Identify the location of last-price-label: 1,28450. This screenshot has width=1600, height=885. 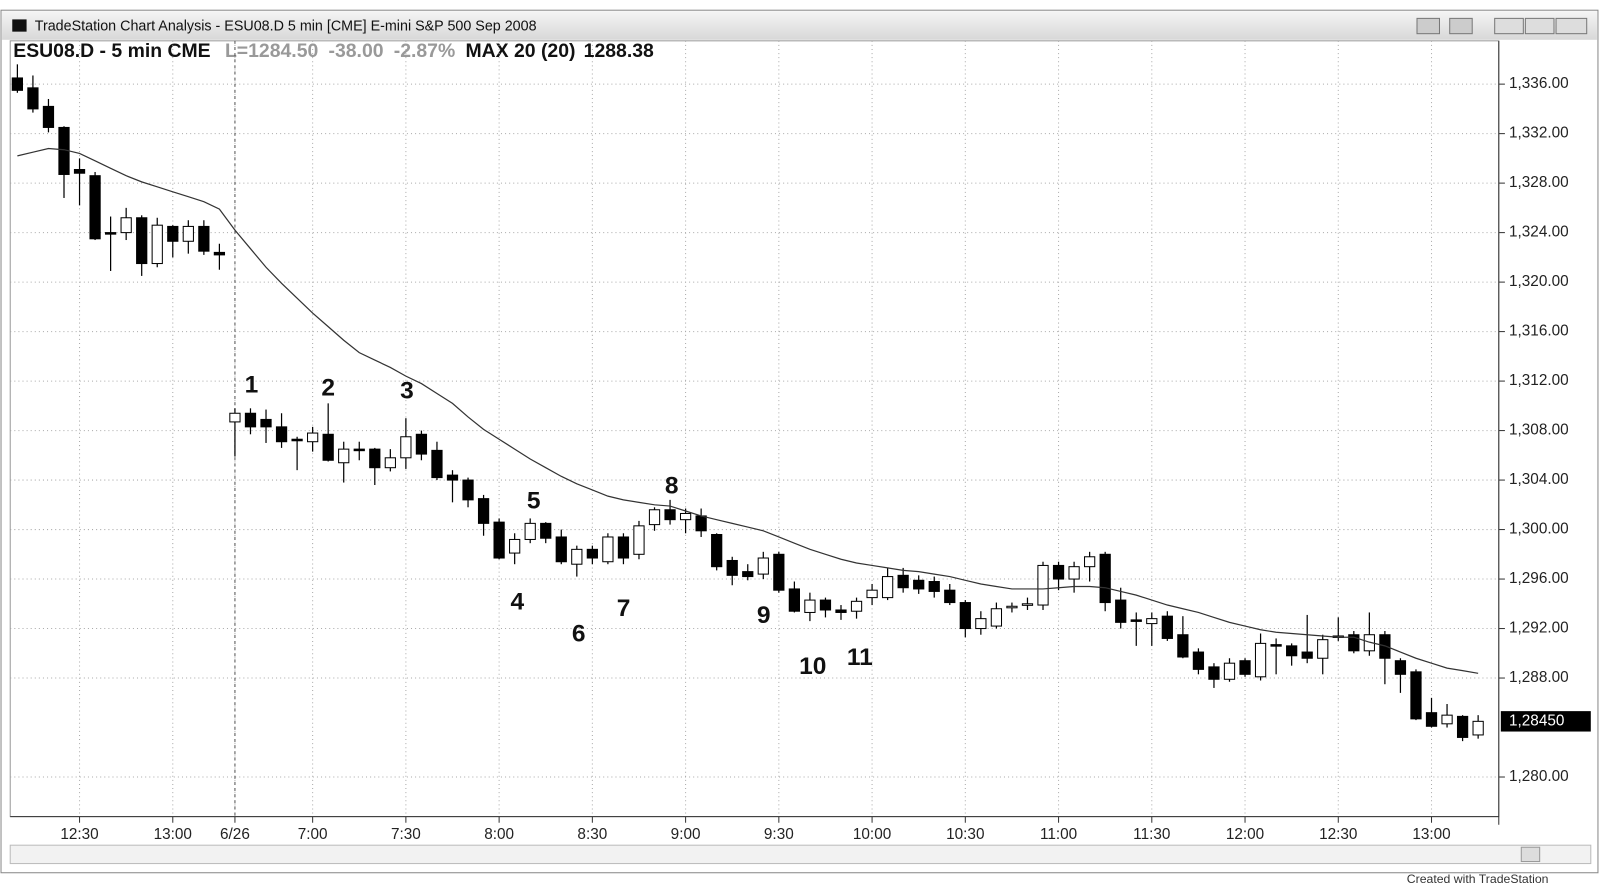
(1536, 720).